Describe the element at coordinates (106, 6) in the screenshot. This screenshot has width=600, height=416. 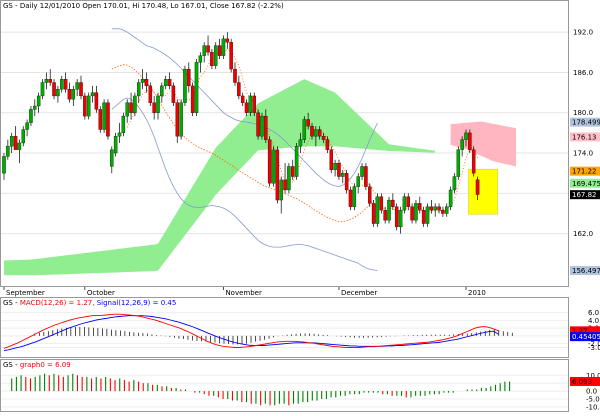
I see `price-title-open: Open 170.01,` at that location.